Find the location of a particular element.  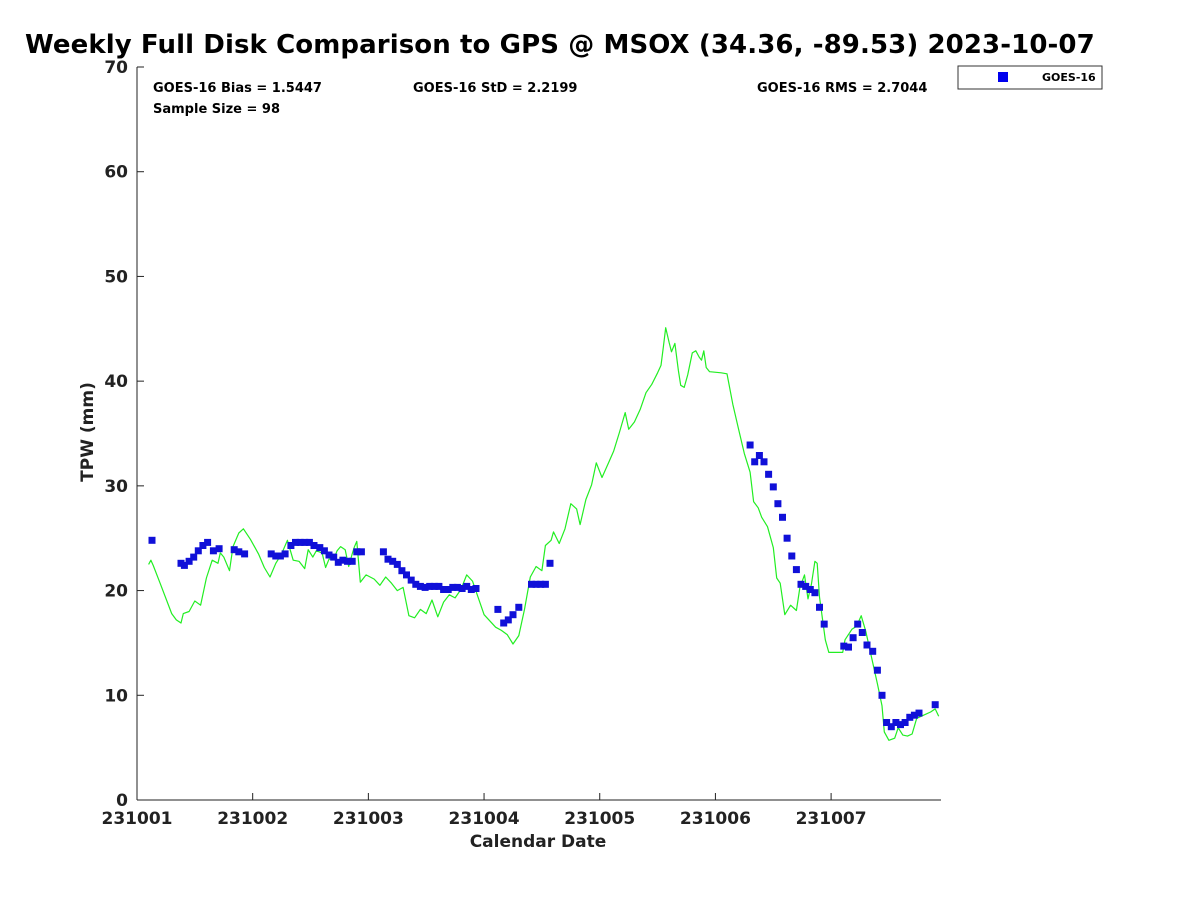

y-tick-label: 30 is located at coordinates (116, 487).